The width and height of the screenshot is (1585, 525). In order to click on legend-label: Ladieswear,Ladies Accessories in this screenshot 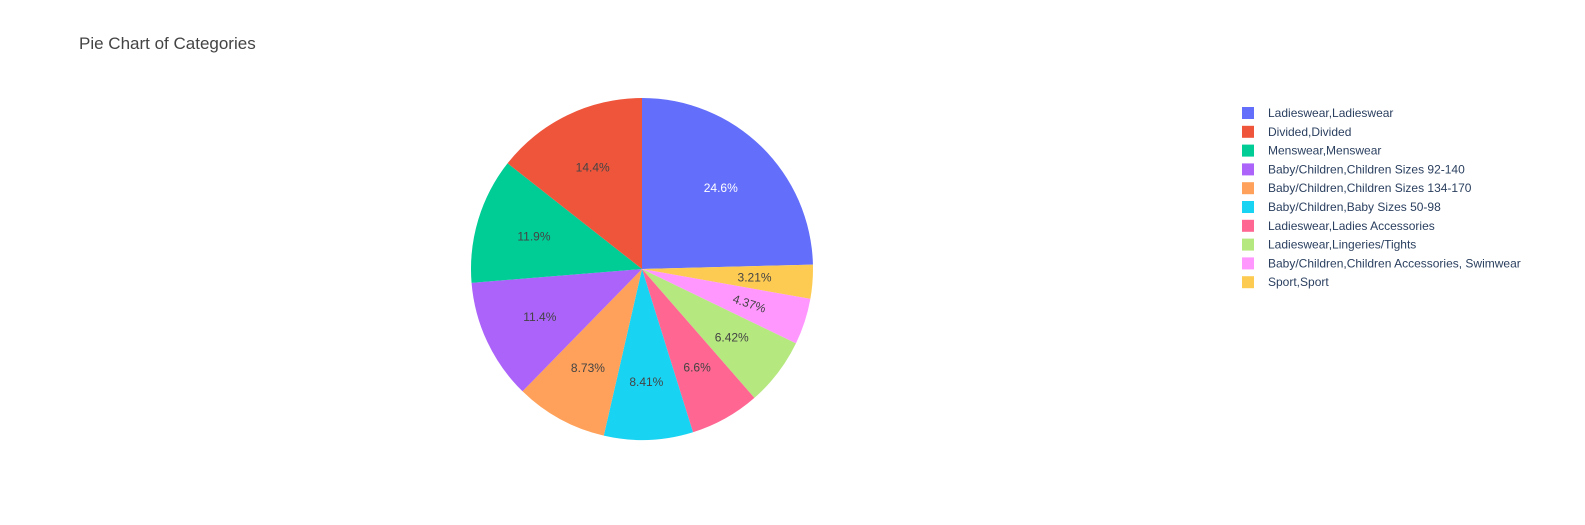, I will do `click(1351, 226)`.